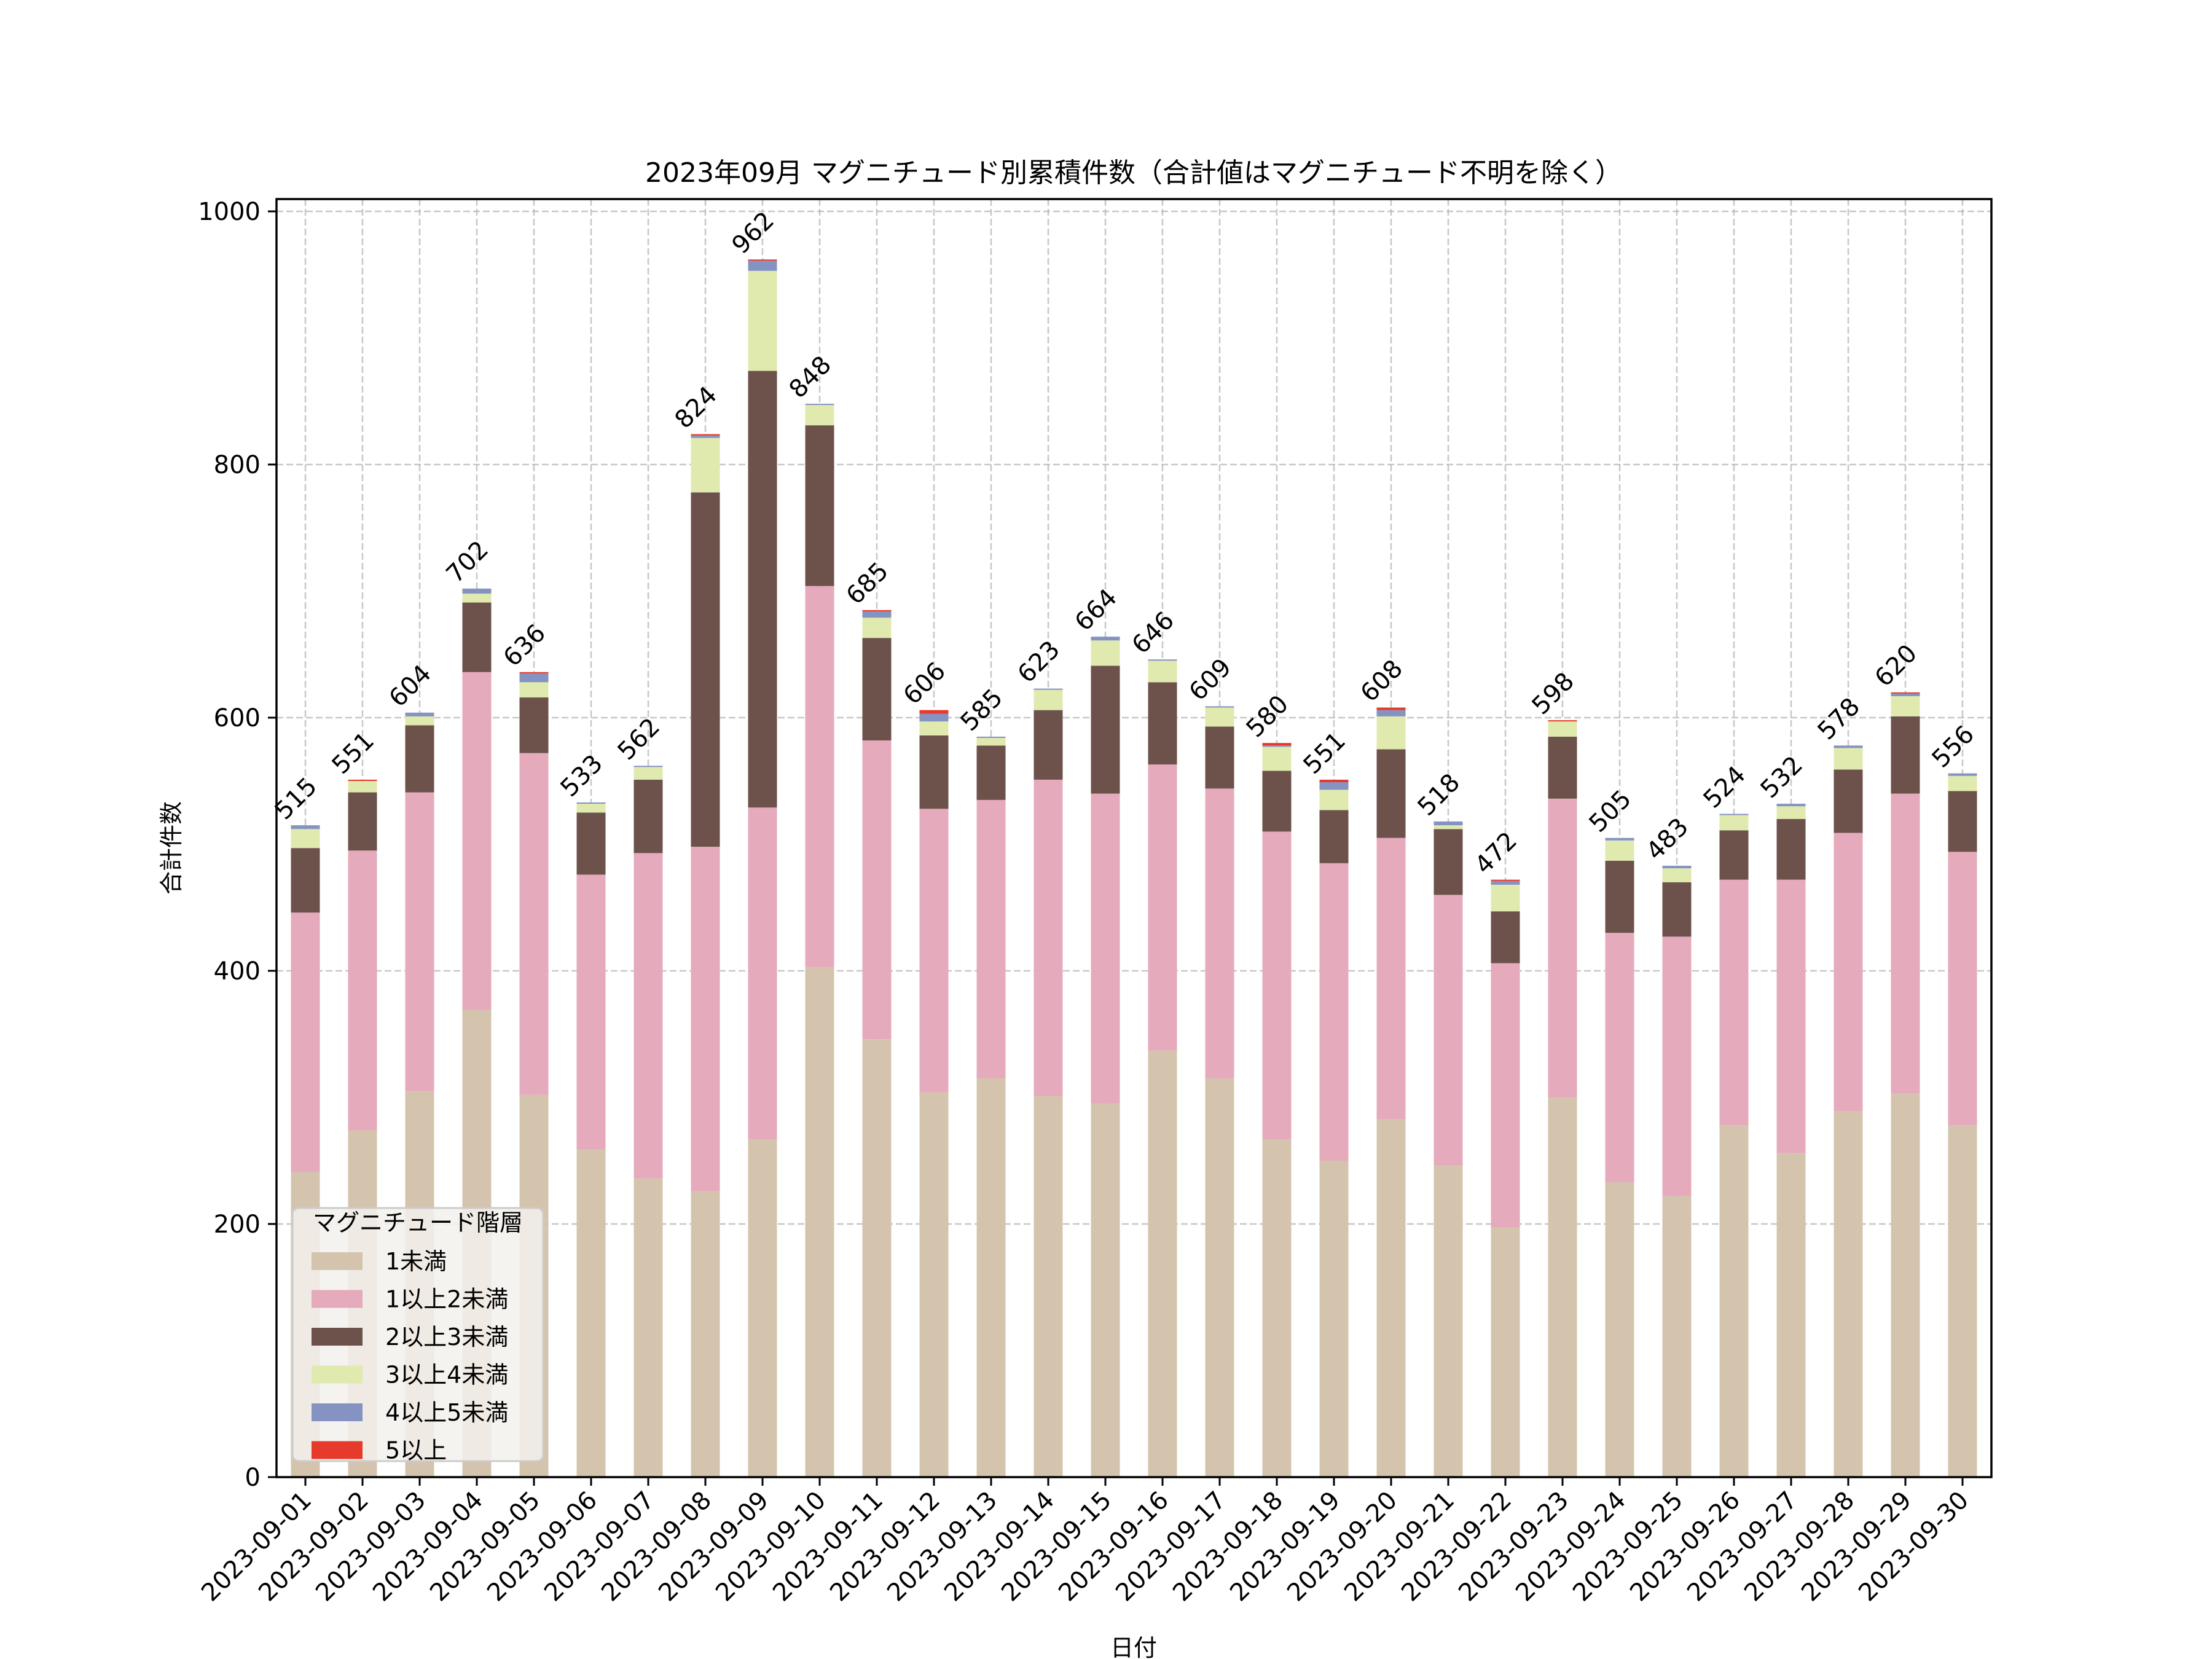 The width and height of the screenshot is (2212, 1659). Describe the element at coordinates (446, 1375) in the screenshot. I see `legend-label-4: 3以上4未満` at that location.